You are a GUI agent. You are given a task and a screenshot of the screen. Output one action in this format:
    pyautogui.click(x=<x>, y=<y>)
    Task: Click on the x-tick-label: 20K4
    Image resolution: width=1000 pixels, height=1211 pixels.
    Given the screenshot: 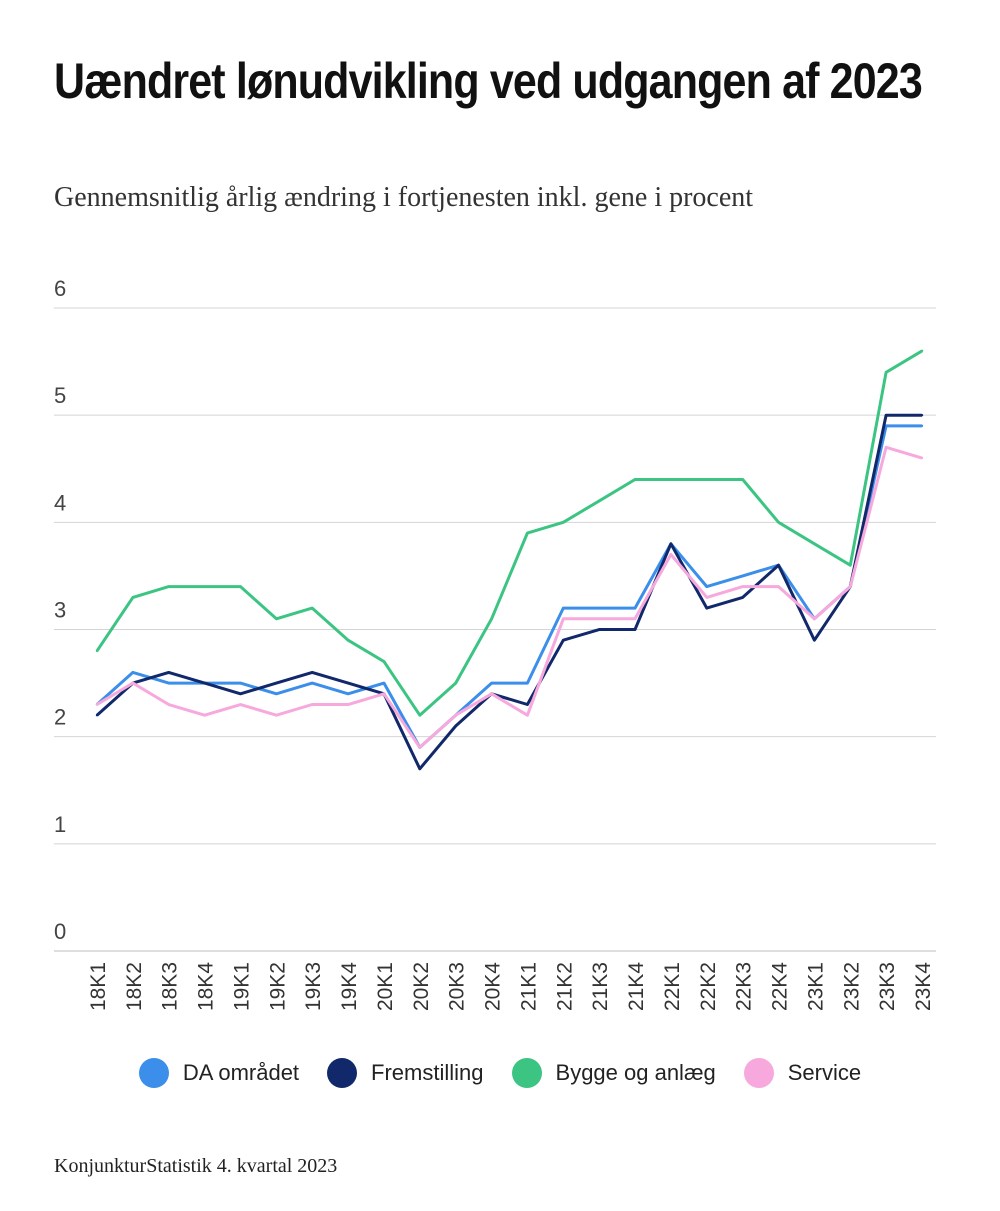 What is the action you would take?
    pyautogui.click(x=493, y=986)
    